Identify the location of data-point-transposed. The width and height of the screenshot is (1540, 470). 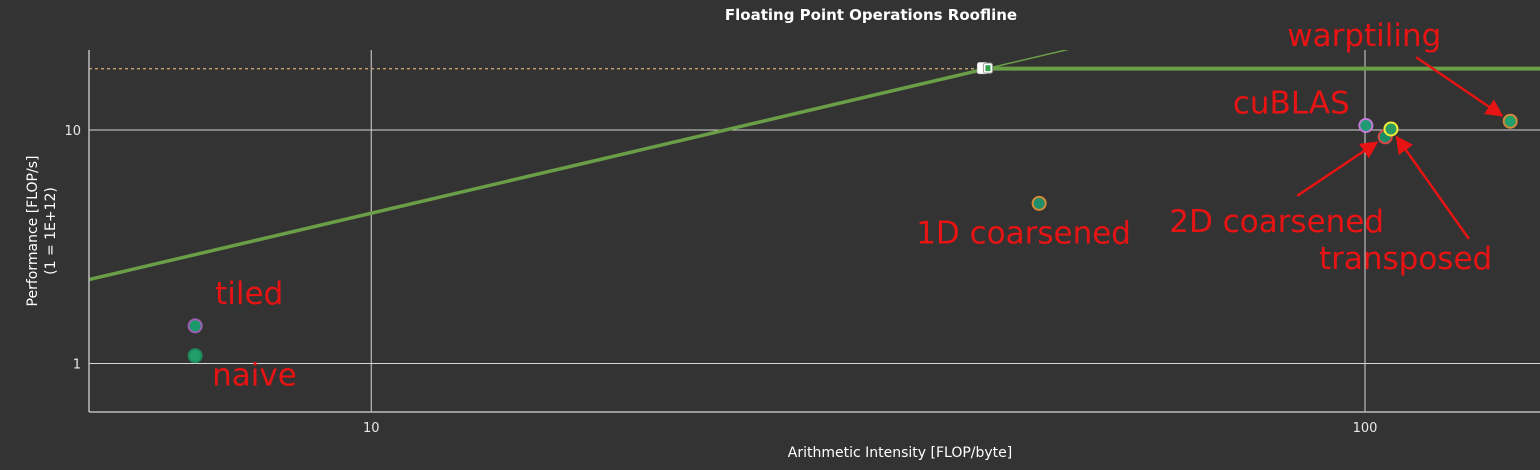
(1391, 129).